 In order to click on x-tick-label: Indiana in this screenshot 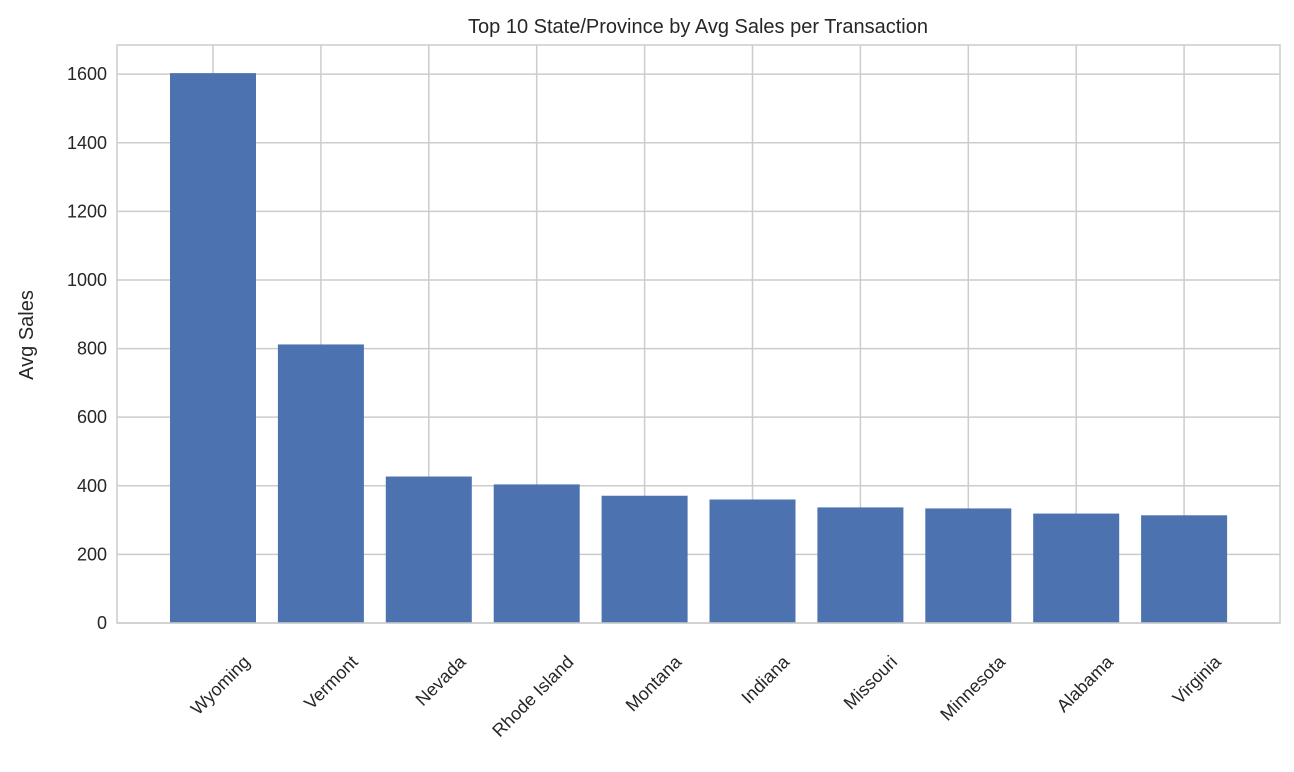, I will do `click(765, 679)`.